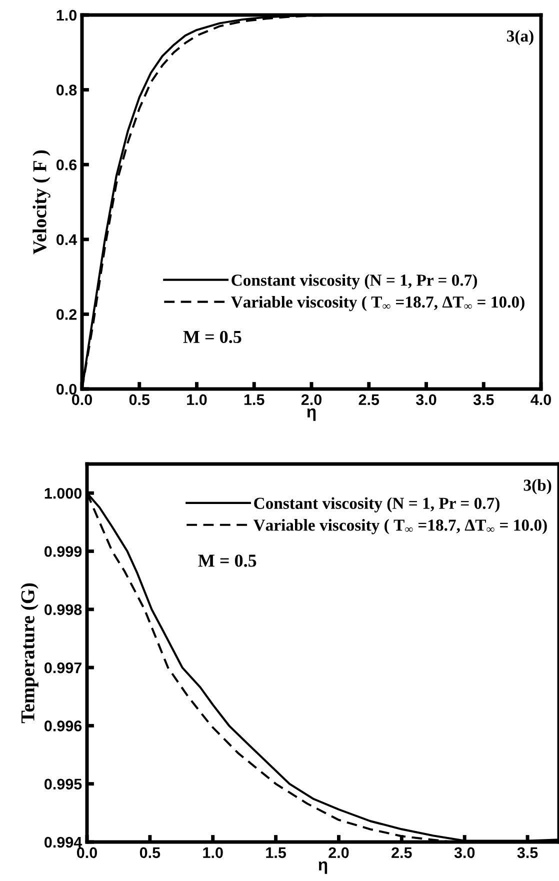 Image resolution: width=559 pixels, height=881 pixels. Describe the element at coordinates (520, 38) in the screenshot. I see `annotation: 3(a)` at that location.